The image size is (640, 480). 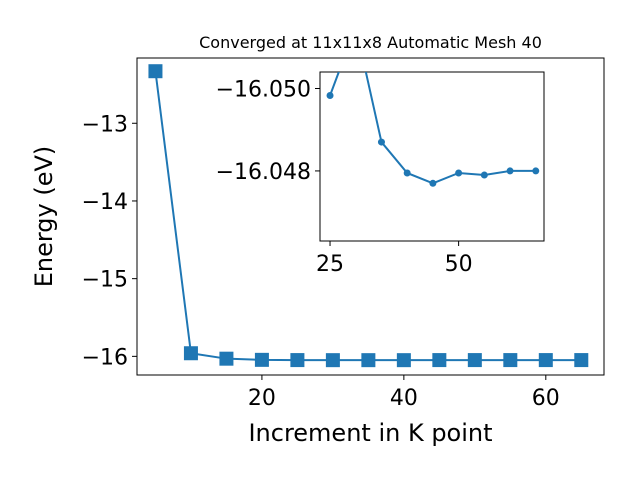 What do you see at coordinates (262, 398) in the screenshot?
I see `x-tick-label: 20` at bounding box center [262, 398].